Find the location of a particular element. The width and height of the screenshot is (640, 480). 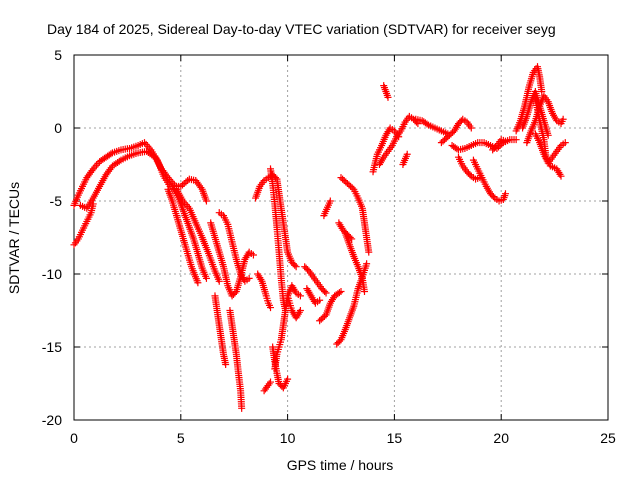

y-tick-label: -5 is located at coordinates (56, 201).